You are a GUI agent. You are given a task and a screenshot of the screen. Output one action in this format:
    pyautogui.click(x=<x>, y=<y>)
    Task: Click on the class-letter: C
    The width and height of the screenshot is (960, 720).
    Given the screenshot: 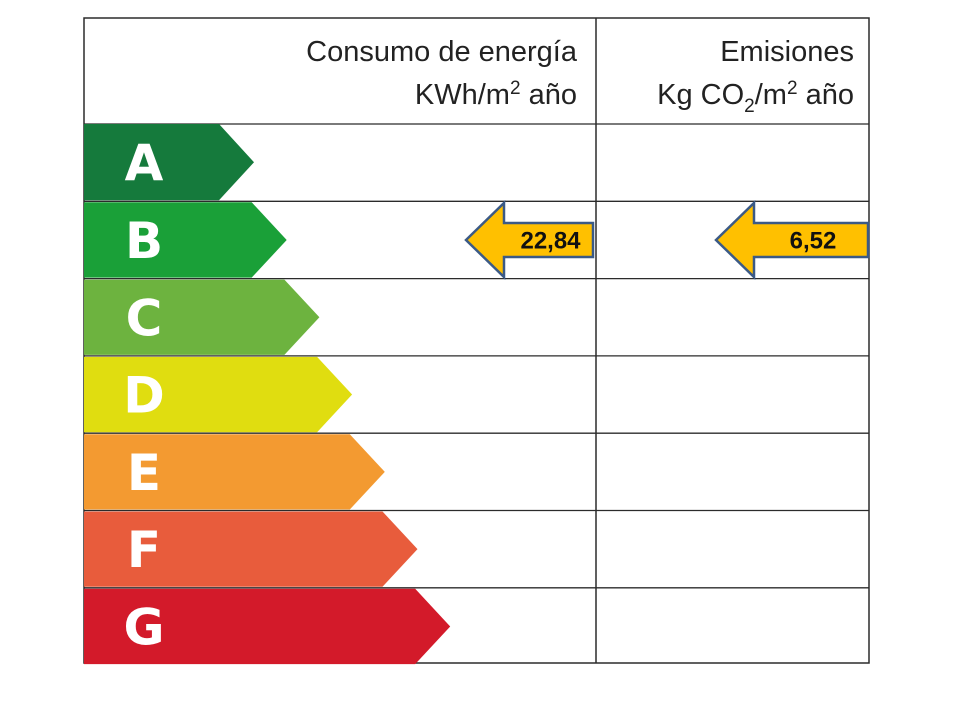 What is the action you would take?
    pyautogui.click(x=144, y=318)
    